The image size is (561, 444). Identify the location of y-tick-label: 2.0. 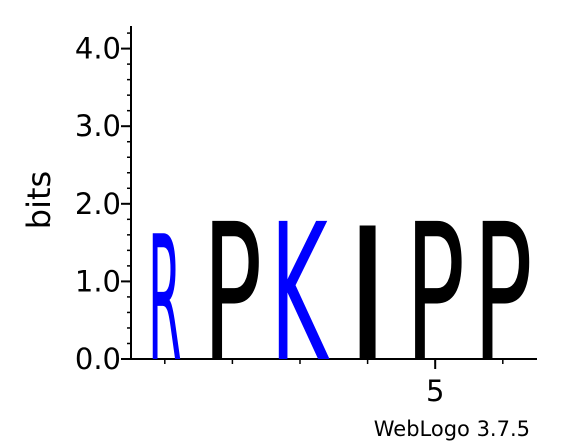
(98, 204).